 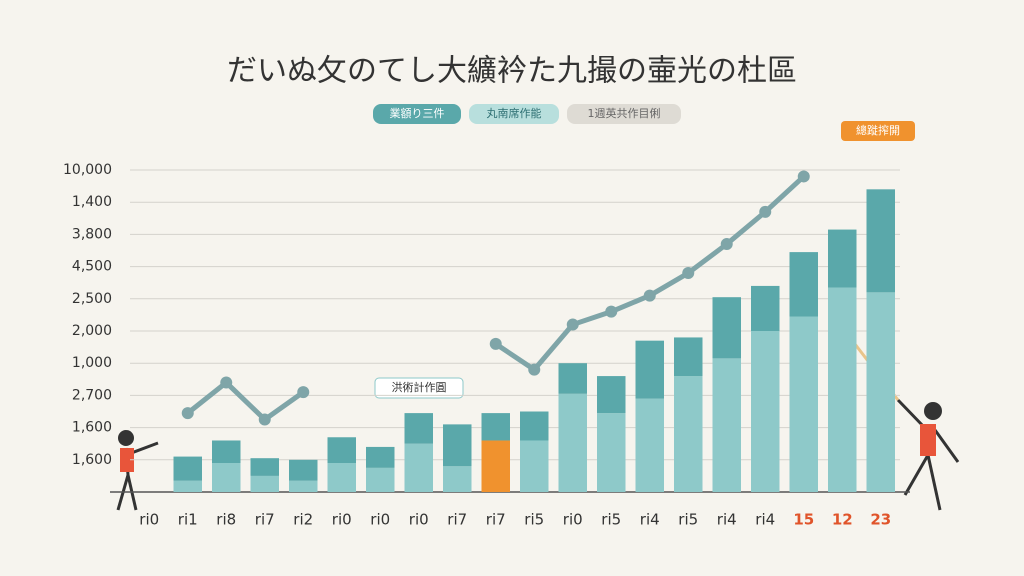 What do you see at coordinates (842, 520) in the screenshot?
I see `x-tick-label: 12` at bounding box center [842, 520].